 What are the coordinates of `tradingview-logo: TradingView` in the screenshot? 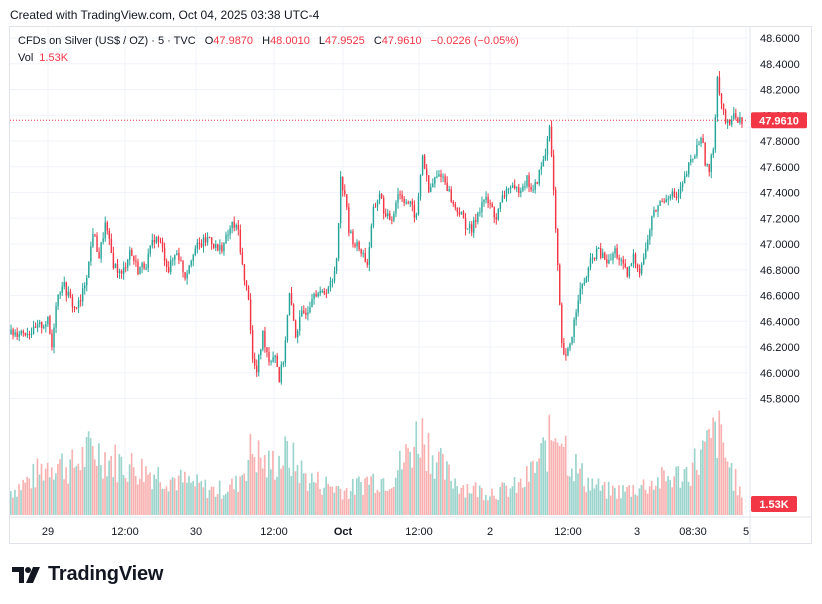 It's located at (87, 574).